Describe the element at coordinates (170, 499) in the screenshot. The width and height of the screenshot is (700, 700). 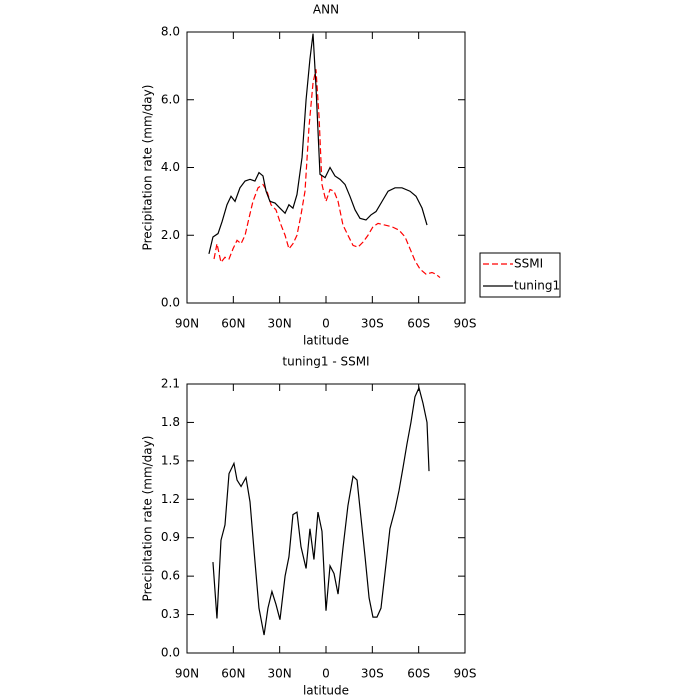
I see `y-tick-label: 1.2` at that location.